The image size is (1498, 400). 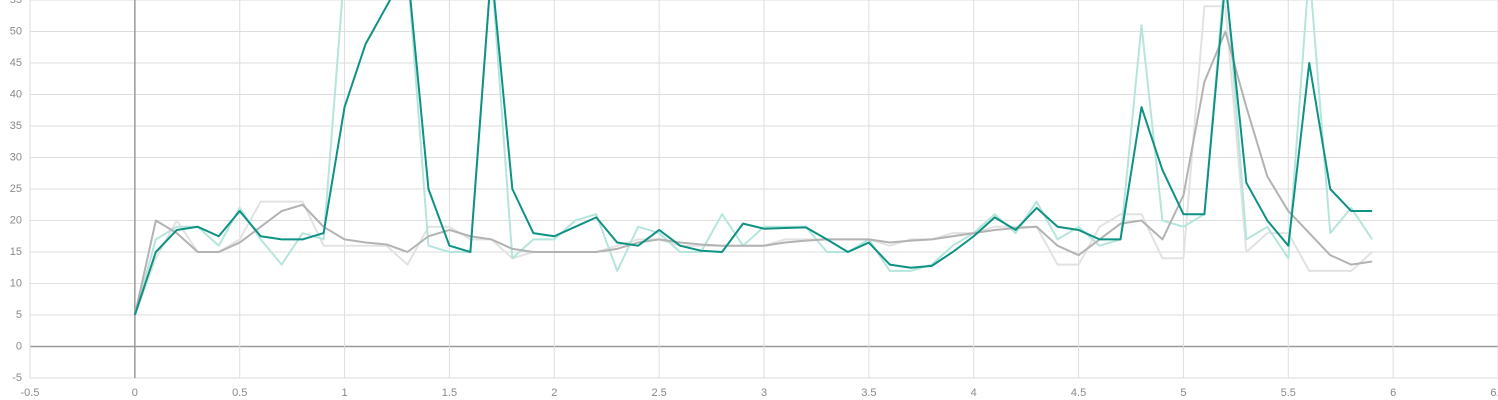 I want to click on x-tick-label: 4, so click(x=974, y=393).